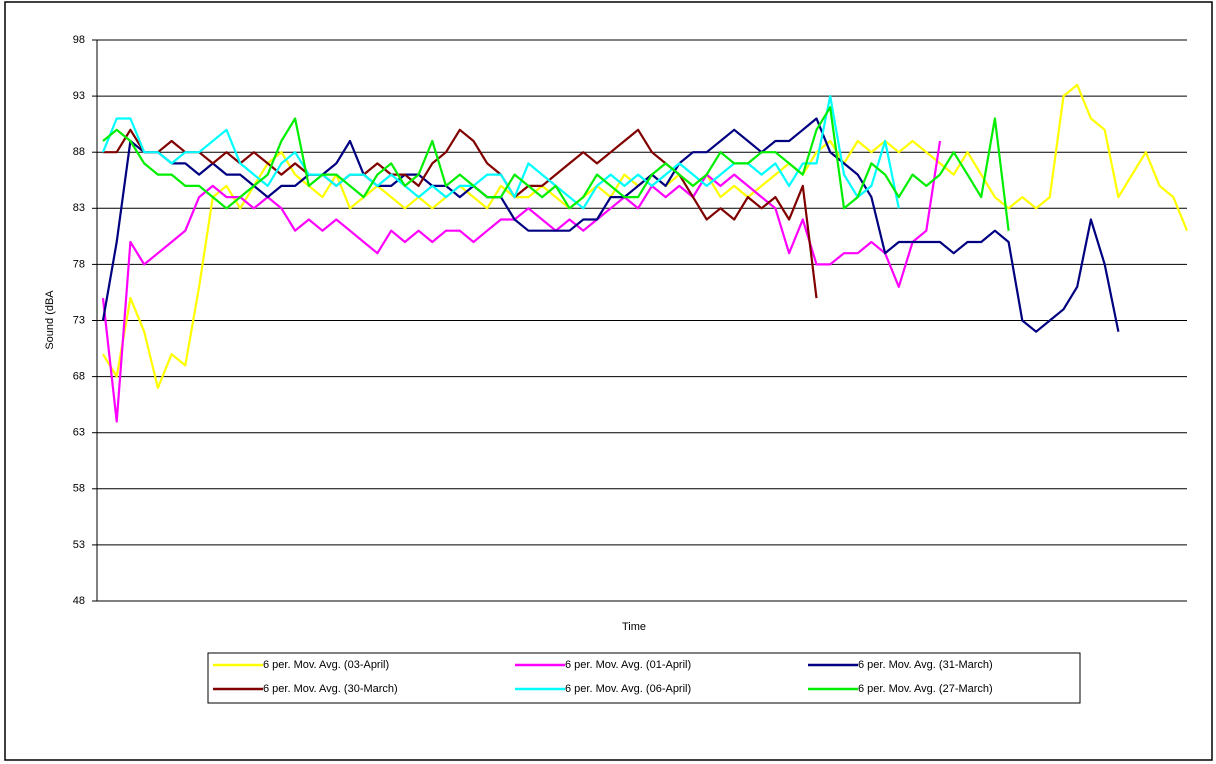 The image size is (1216, 764). Describe the element at coordinates (644, 678) in the screenshot. I see `legend-box` at that location.